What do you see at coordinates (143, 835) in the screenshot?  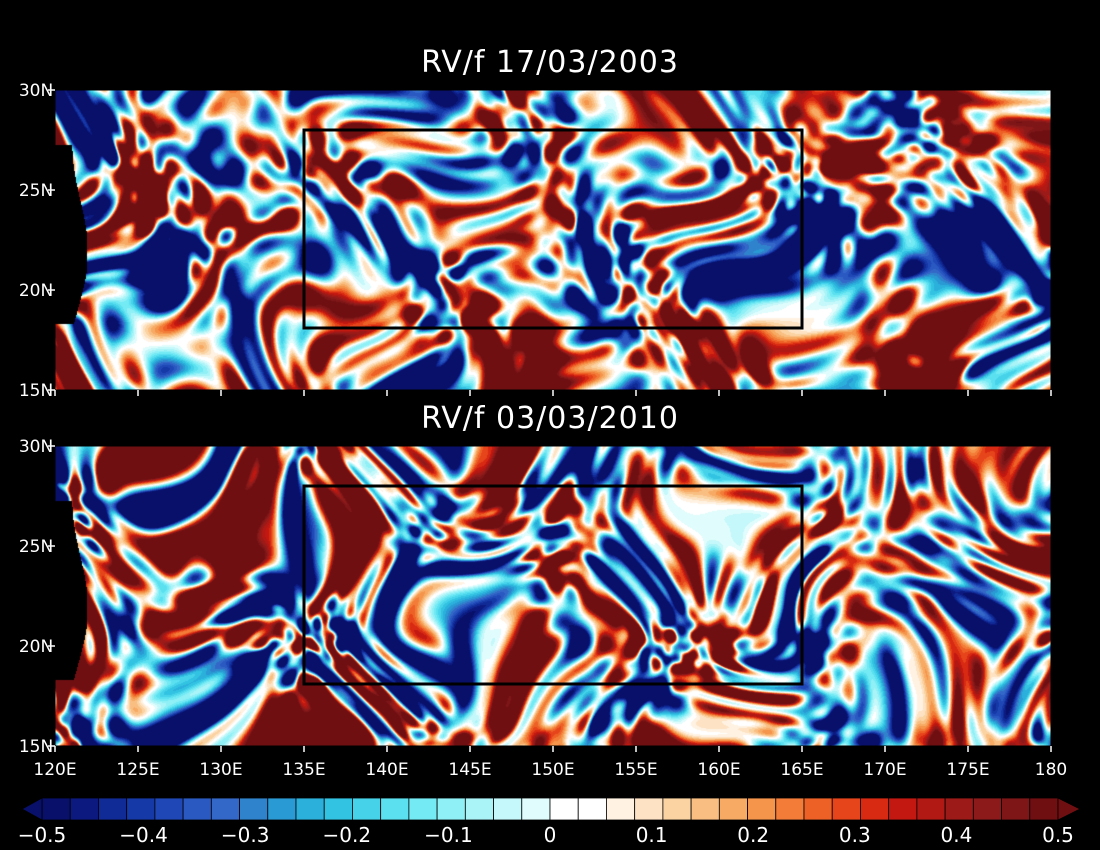 I see `colorbar-tick-label: −0.4` at bounding box center [143, 835].